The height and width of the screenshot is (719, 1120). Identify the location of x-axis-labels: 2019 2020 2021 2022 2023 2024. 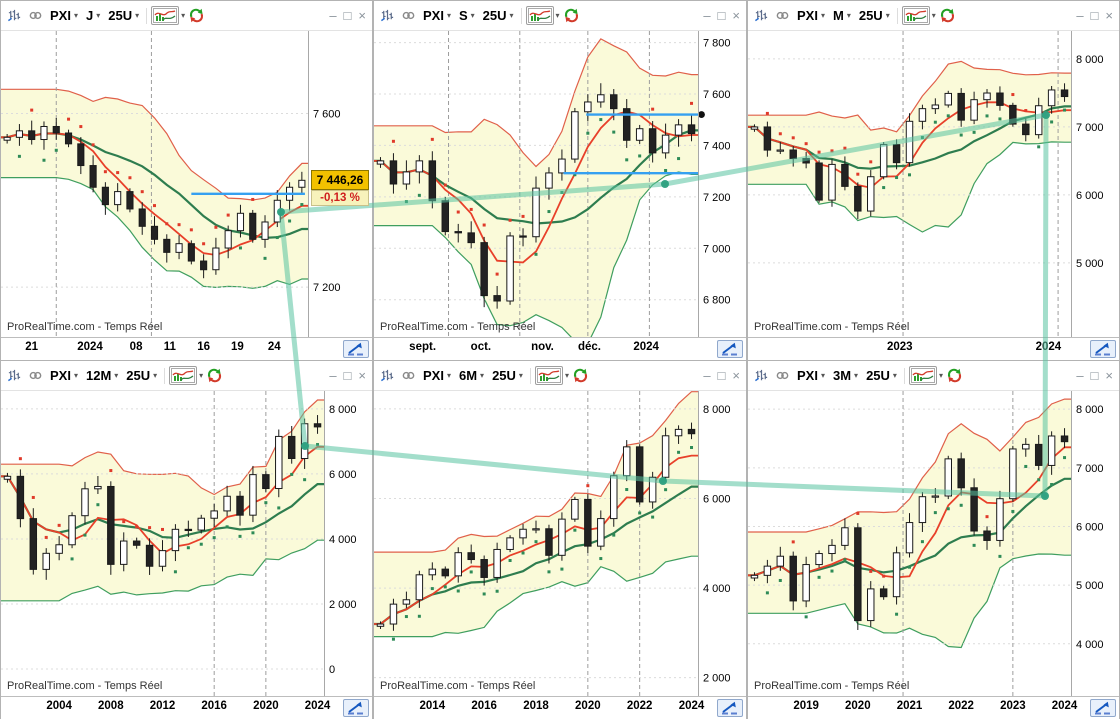
(933, 708).